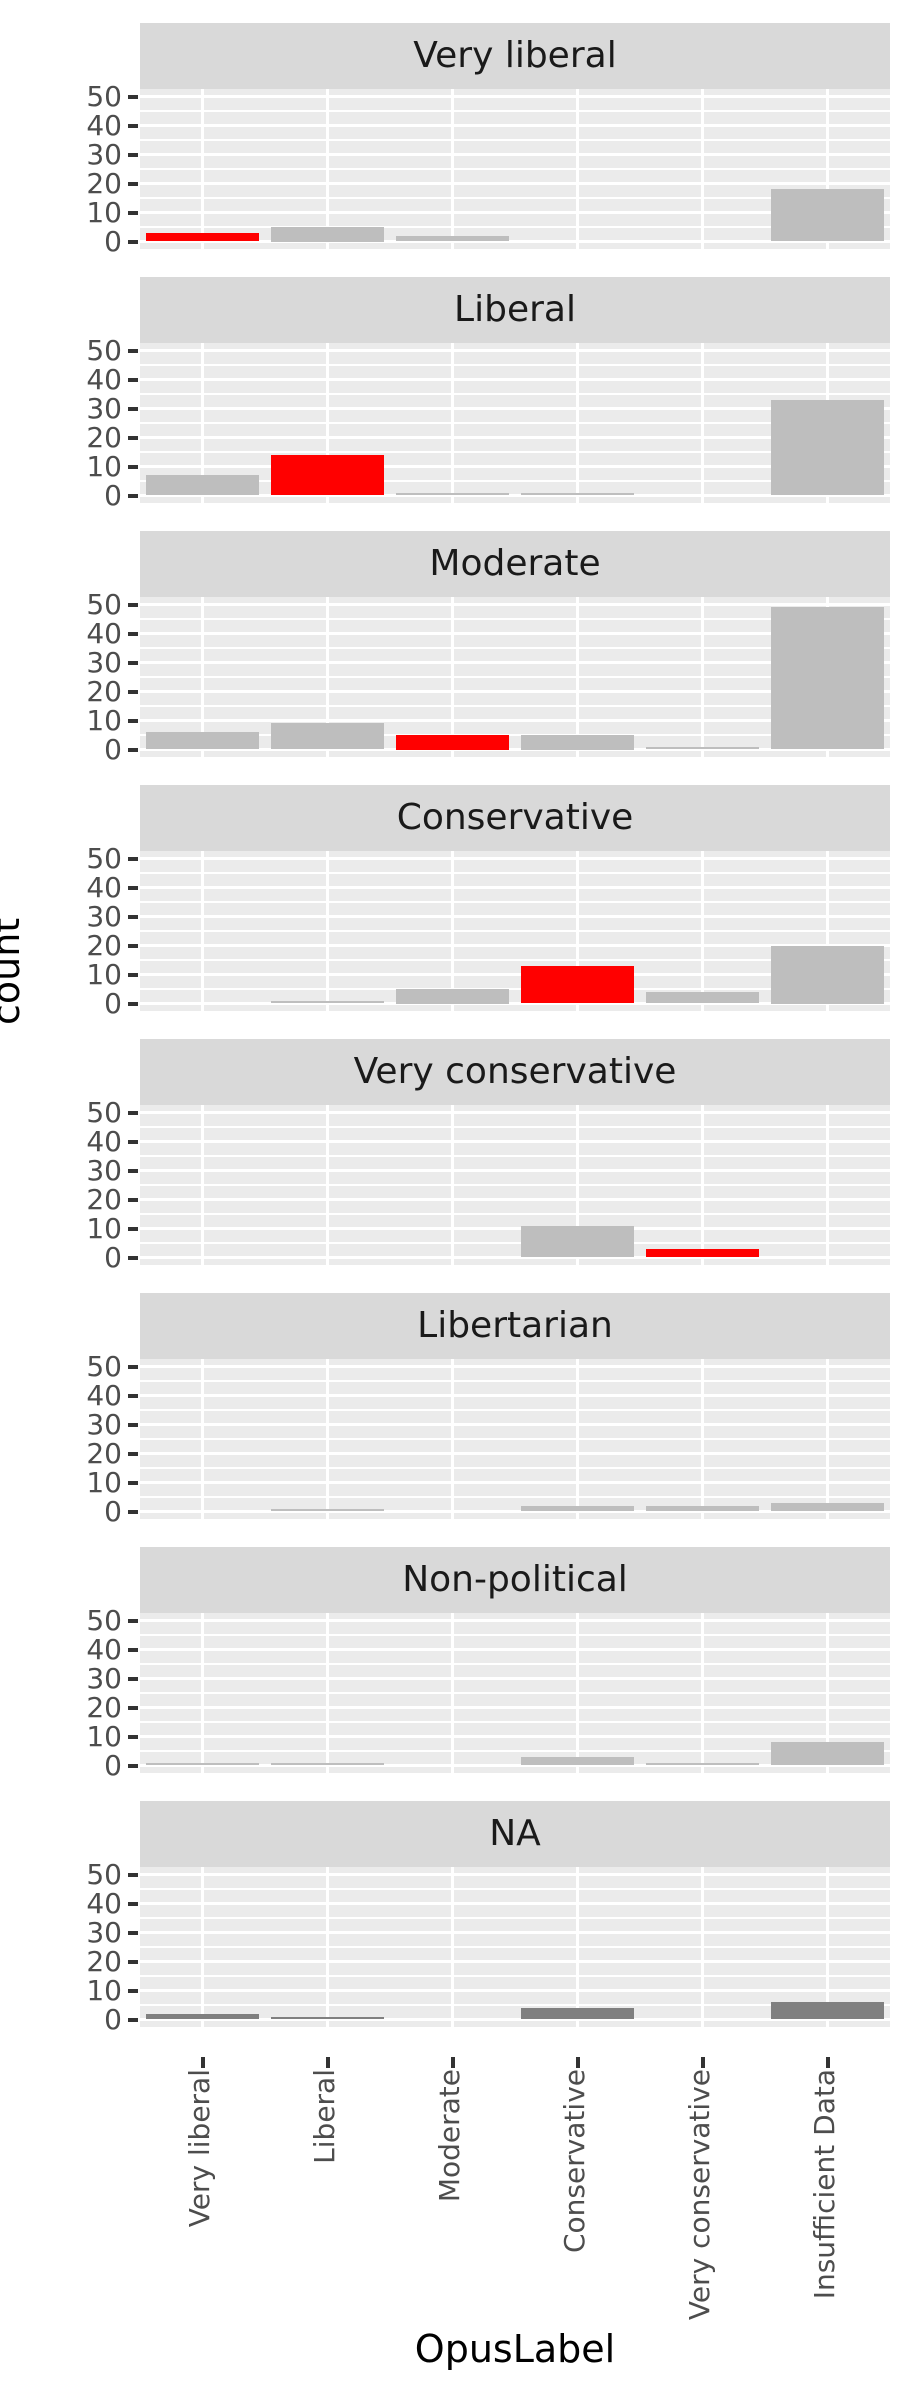 This screenshot has height=2400, width=900. What do you see at coordinates (450, 2062) in the screenshot?
I see `x-axis-ticks` at bounding box center [450, 2062].